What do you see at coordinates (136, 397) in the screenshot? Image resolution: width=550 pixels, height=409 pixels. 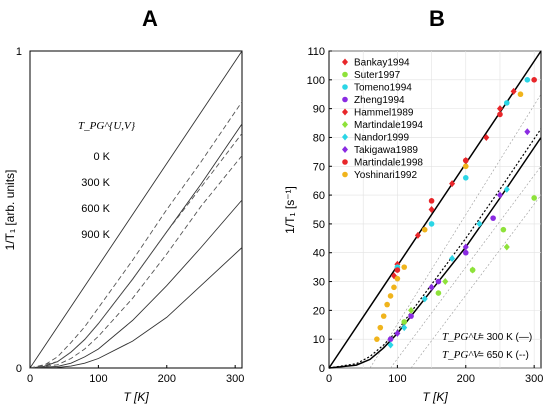 I see `panel-a-xlabel: T [K]` at bounding box center [136, 397].